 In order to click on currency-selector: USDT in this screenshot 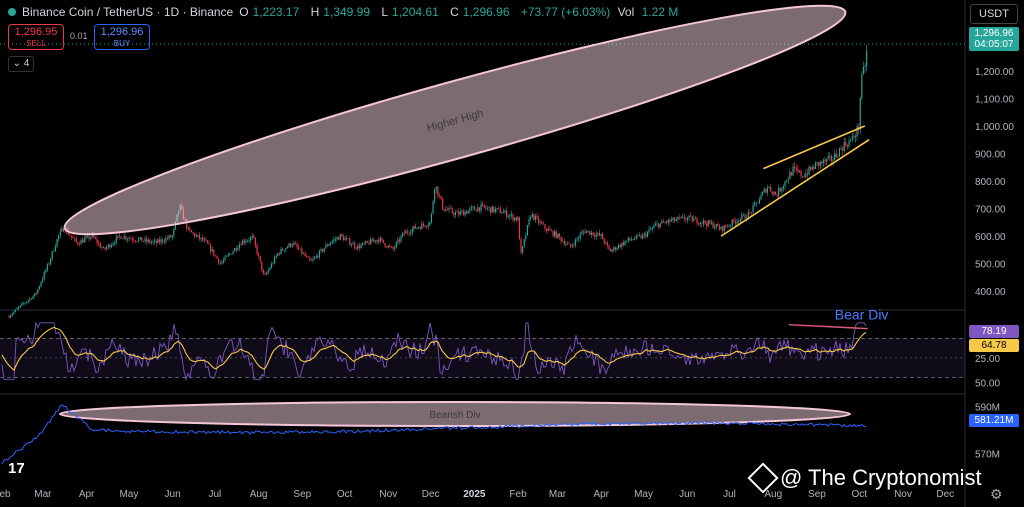, I will do `click(994, 14)`.